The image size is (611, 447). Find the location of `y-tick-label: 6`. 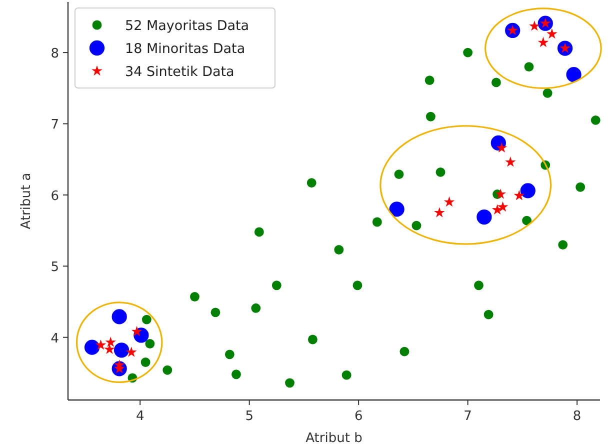

y-tick-label: 6 is located at coordinates (54, 196).